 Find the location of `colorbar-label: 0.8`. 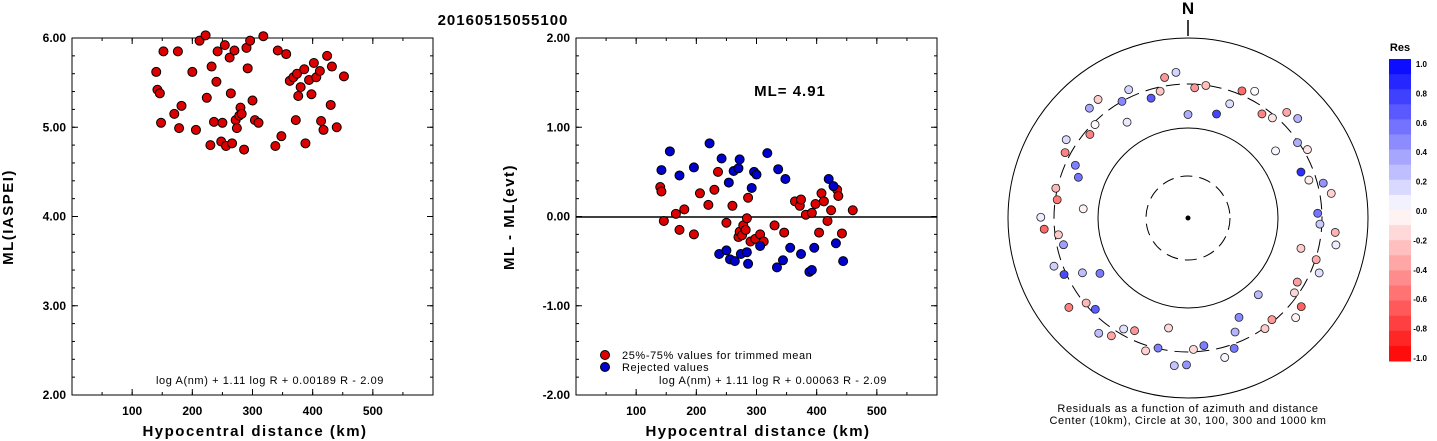

colorbar-label: 0.8 is located at coordinates (1422, 93).